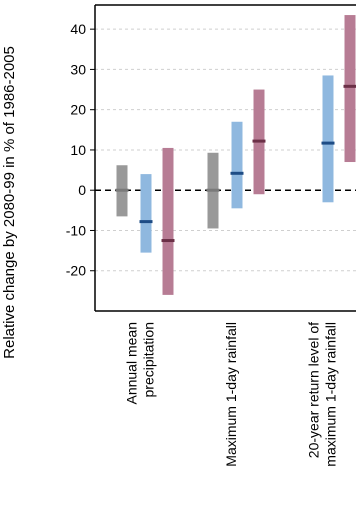 The height and width of the screenshot is (523, 356). What do you see at coordinates (82, 190) in the screenshot?
I see `y-tick-label: 0` at bounding box center [82, 190].